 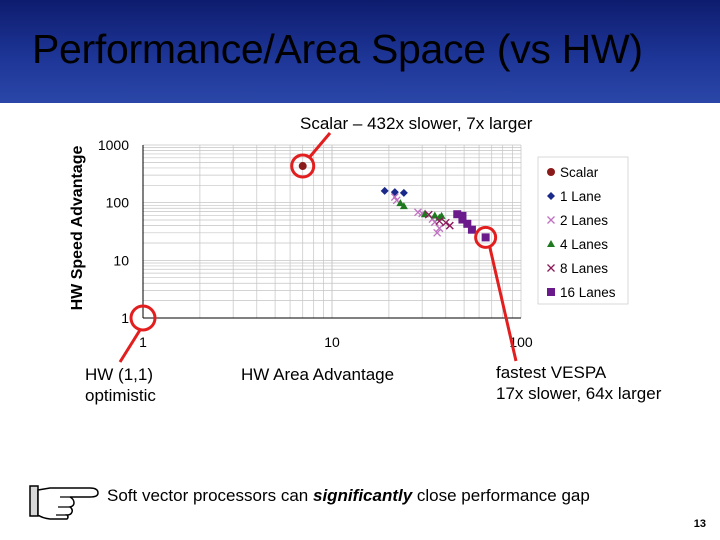 What do you see at coordinates (521, 342) in the screenshot?
I see `x-tick-label: 100` at bounding box center [521, 342].